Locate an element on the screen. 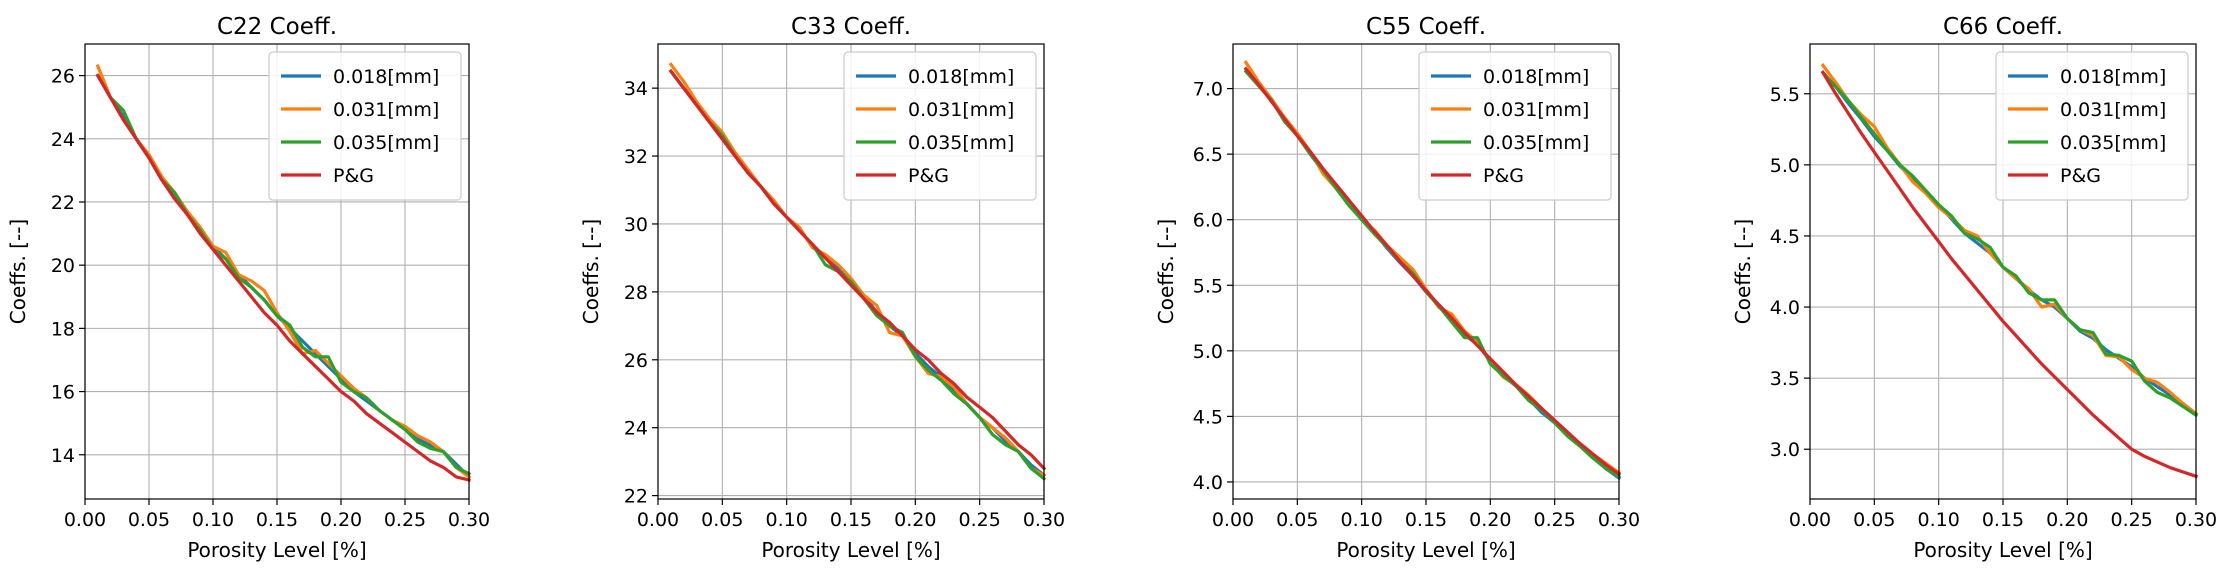  y-tick-label: 18 is located at coordinates (63, 329).